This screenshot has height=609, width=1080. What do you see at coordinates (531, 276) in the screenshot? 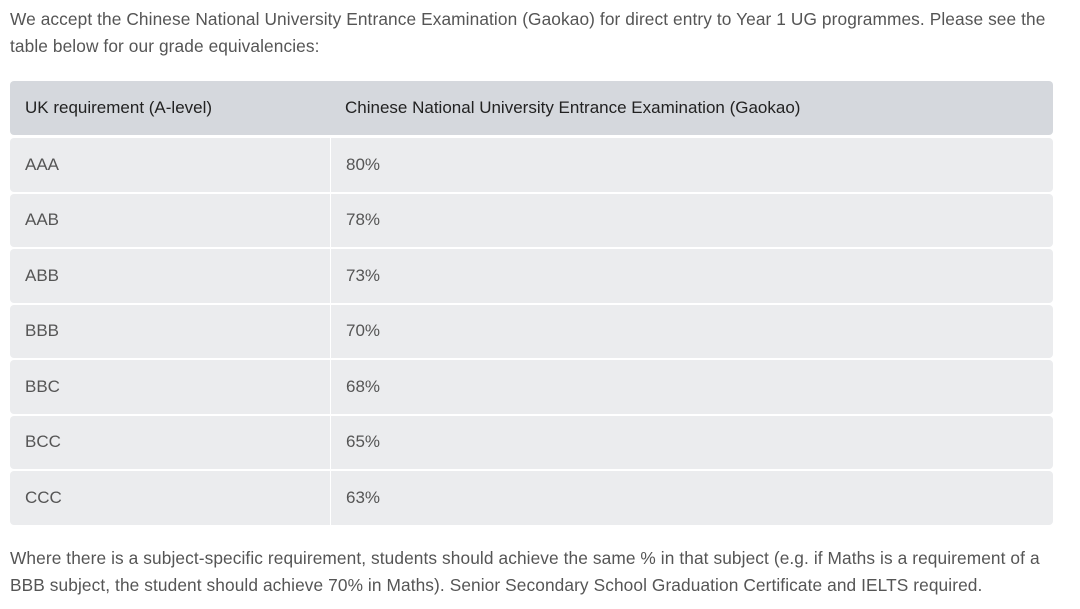
I see `table-row: ABB 73%` at bounding box center [531, 276].